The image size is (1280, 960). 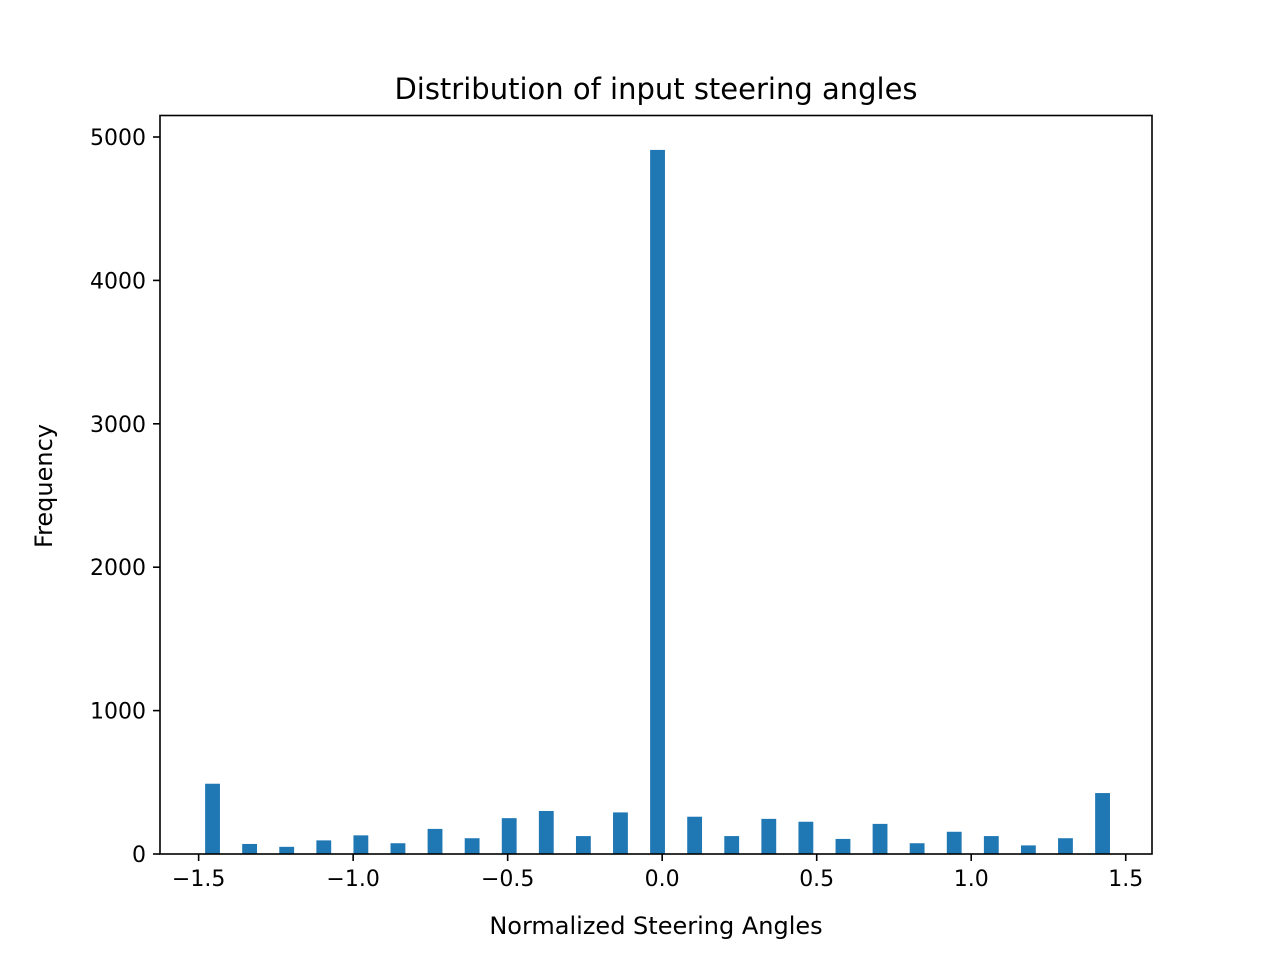 What do you see at coordinates (816, 879) in the screenshot?
I see `x-tick-label: 0.5` at bounding box center [816, 879].